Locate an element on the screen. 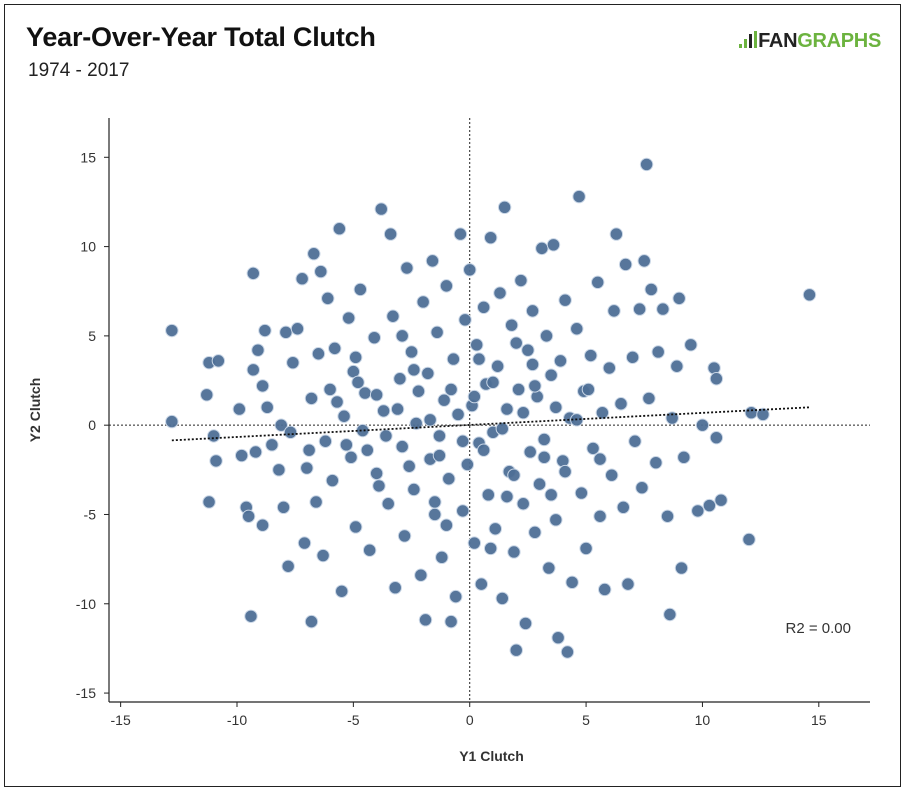 This screenshot has width=907, height=793. fangraphs-logo-icon is located at coordinates (748, 43).